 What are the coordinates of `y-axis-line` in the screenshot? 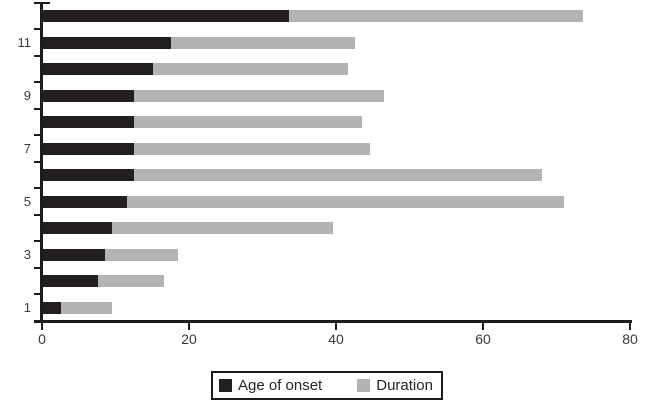 It's located at (41, 163).